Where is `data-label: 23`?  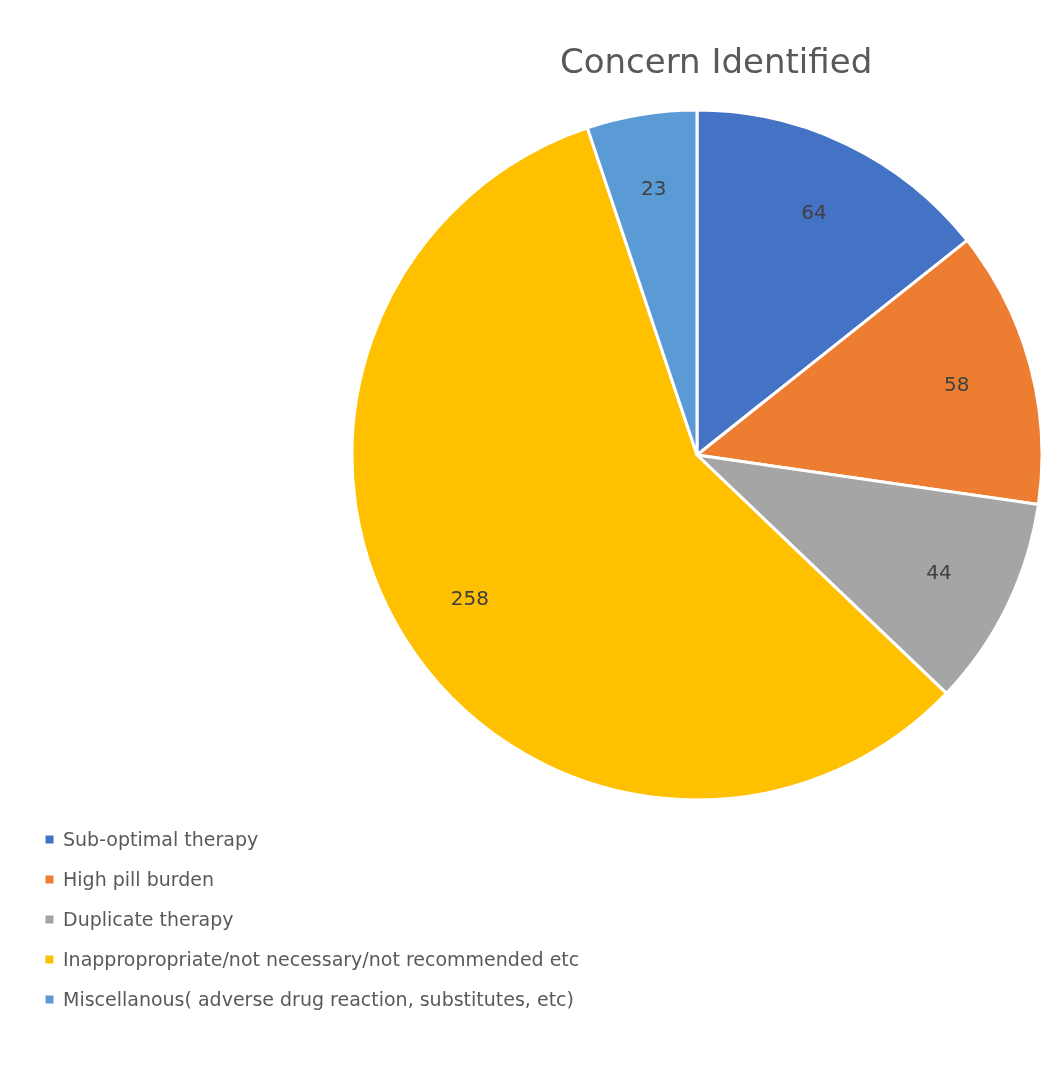 data-label: 23 is located at coordinates (653, 188).